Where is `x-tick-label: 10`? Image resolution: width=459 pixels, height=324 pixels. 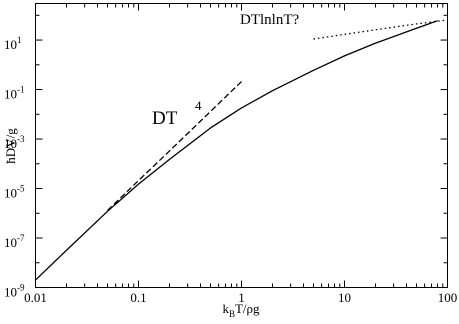 x-tick-label: 10 is located at coordinates (344, 297).